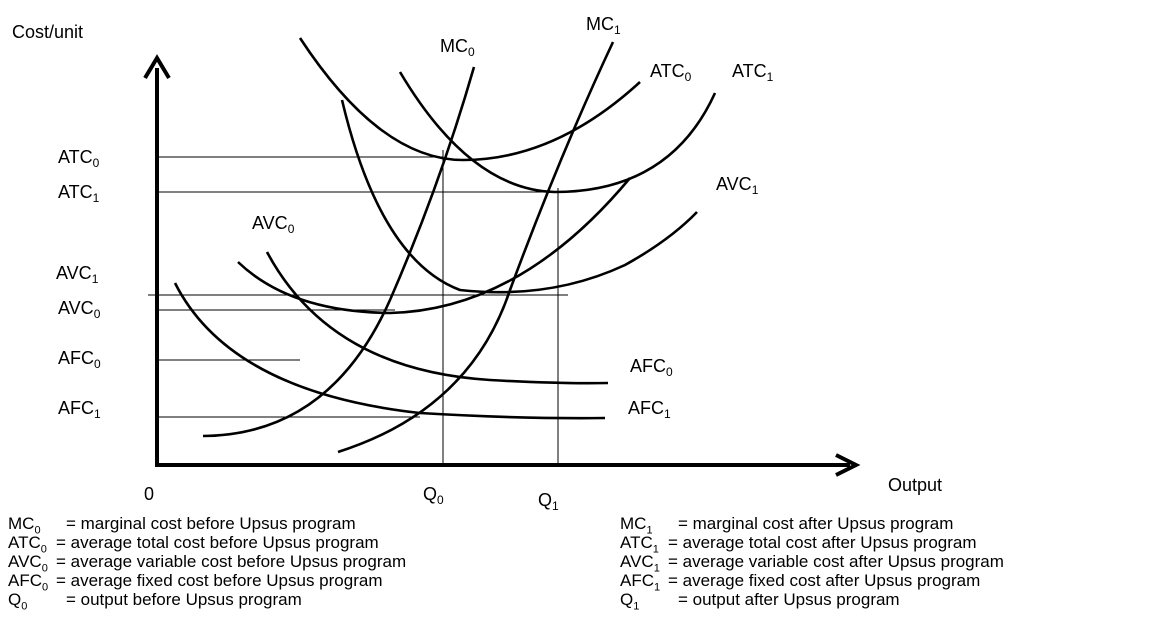  What do you see at coordinates (915, 485) in the screenshot?
I see `x-axis-label: Output` at bounding box center [915, 485].